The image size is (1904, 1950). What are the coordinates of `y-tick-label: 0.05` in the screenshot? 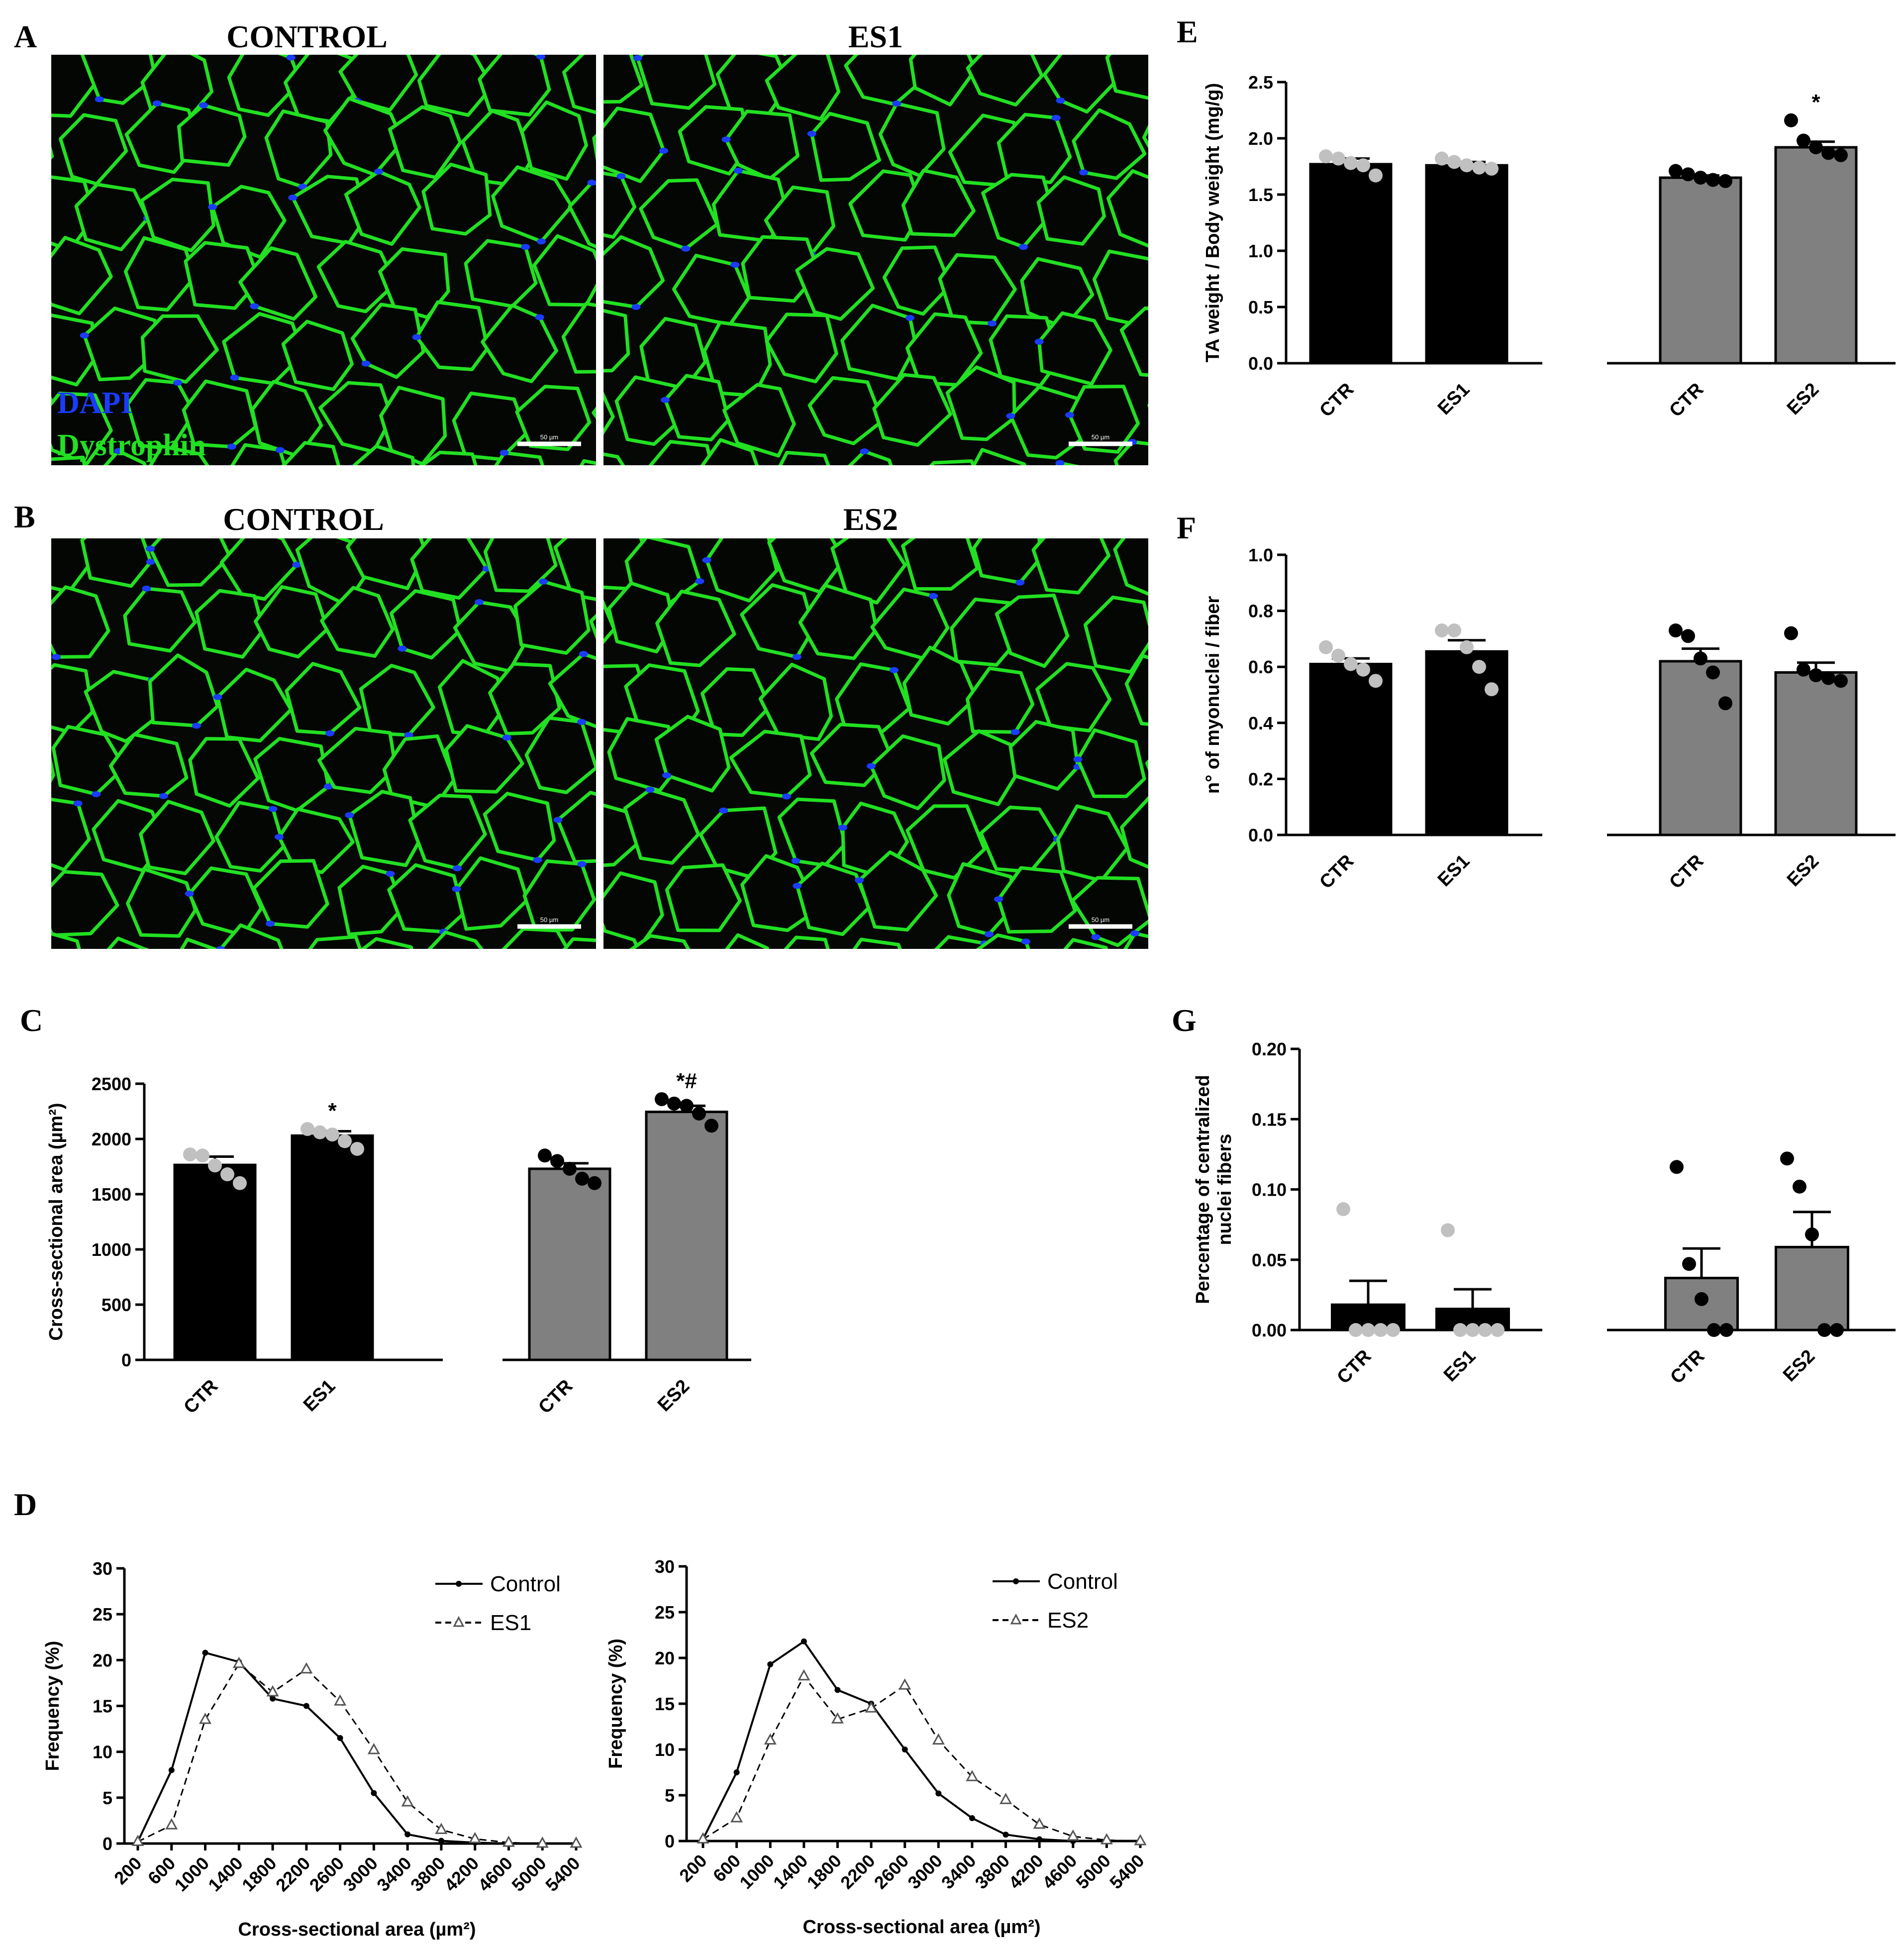 It's located at (1270, 1260).